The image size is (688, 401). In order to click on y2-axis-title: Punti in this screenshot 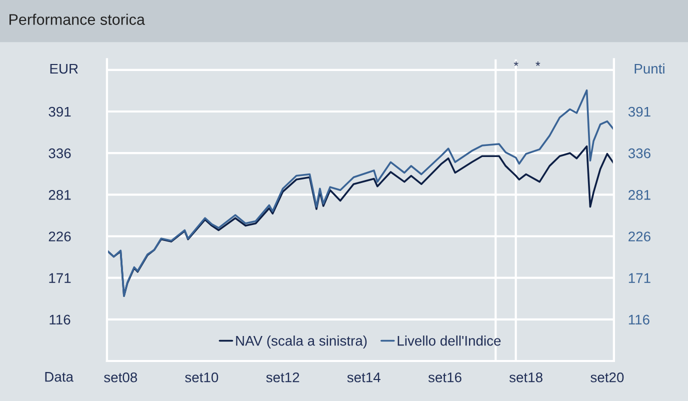, I will do `click(649, 68)`.